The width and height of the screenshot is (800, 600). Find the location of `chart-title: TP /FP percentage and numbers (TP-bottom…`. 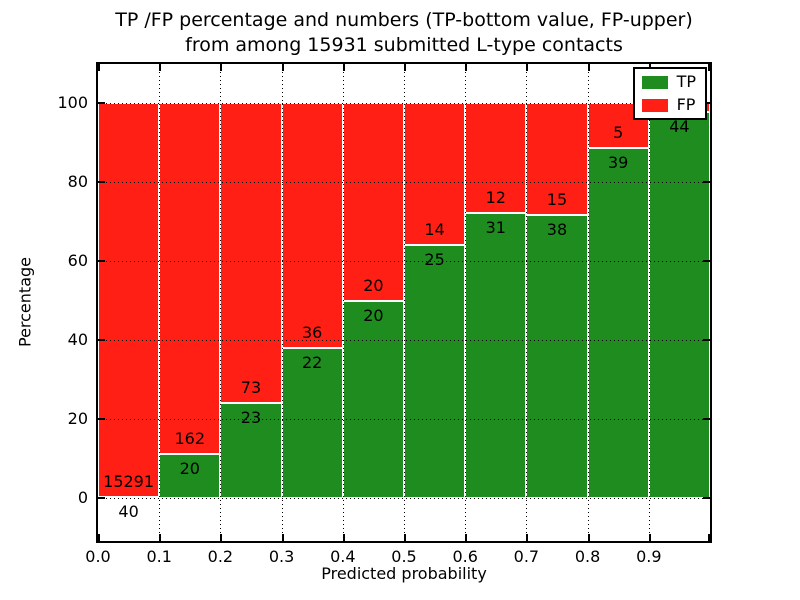

chart-title: TP /FP percentage and numbers (TP-bottom… is located at coordinates (404, 33).